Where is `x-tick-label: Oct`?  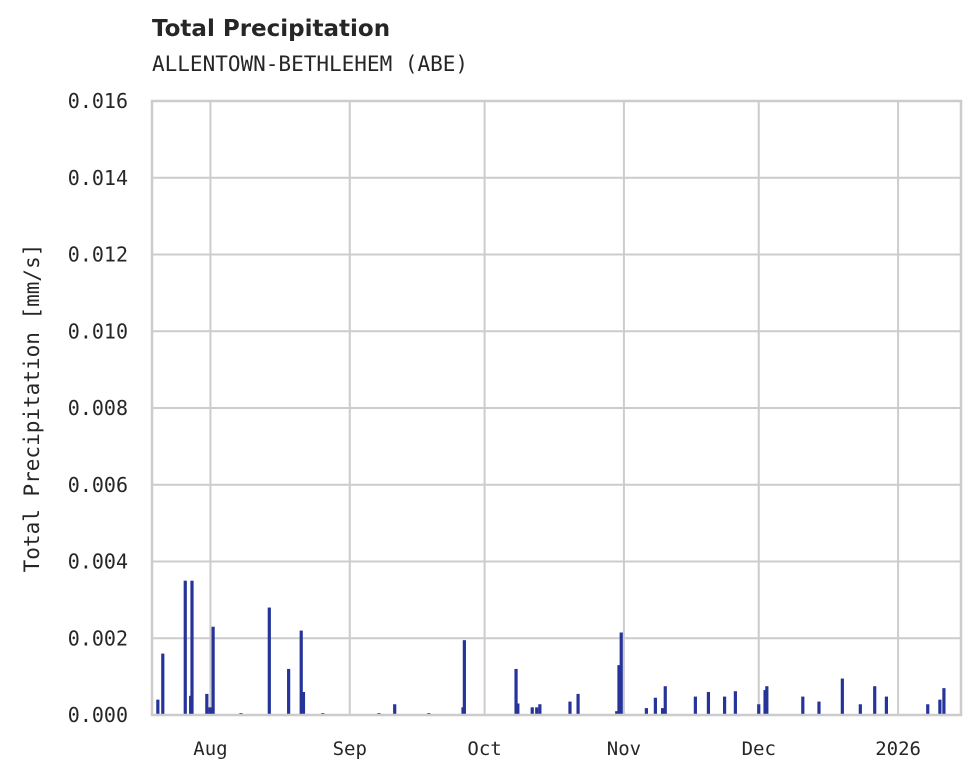
x-tick-label: Oct is located at coordinates (484, 749).